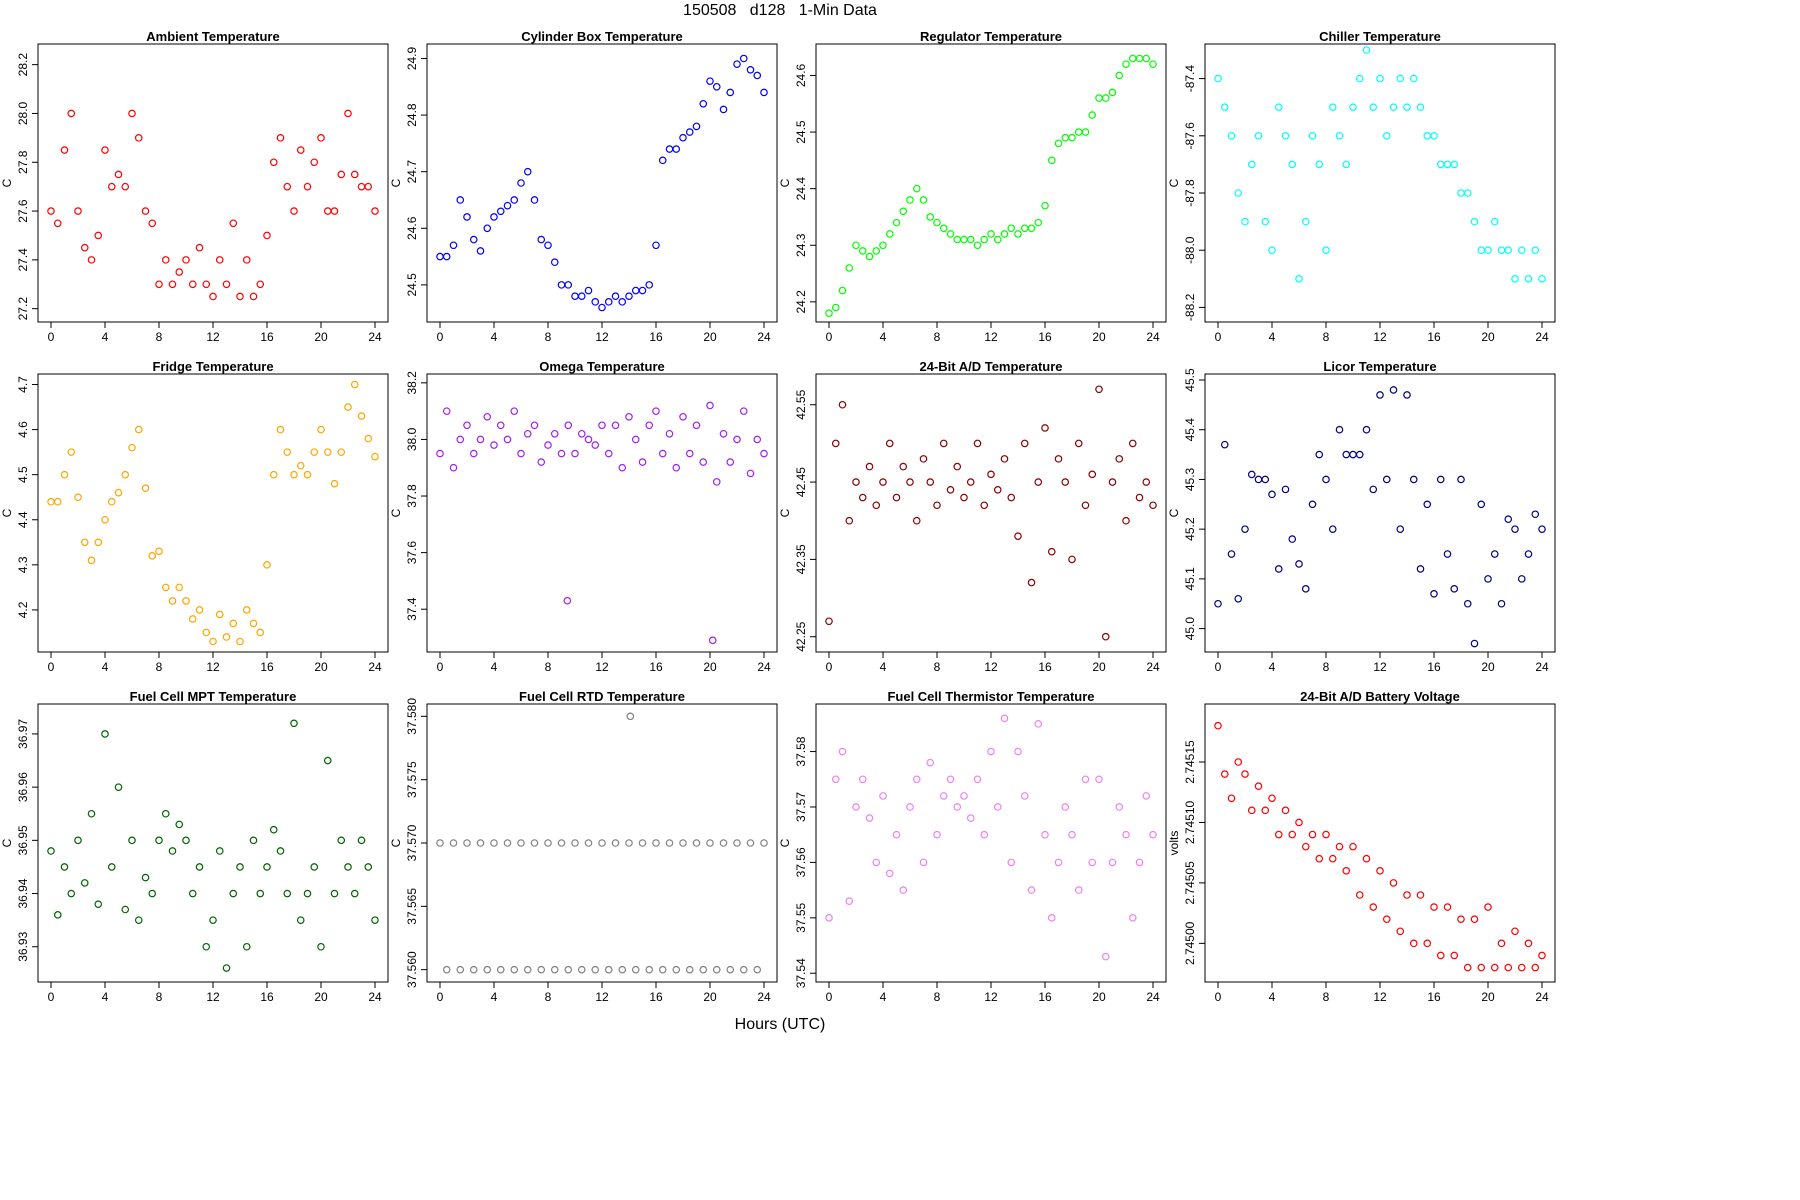 This screenshot has height=1200, width=1800. What do you see at coordinates (412, 609) in the screenshot?
I see `y-tick-label: 37.4` at bounding box center [412, 609].